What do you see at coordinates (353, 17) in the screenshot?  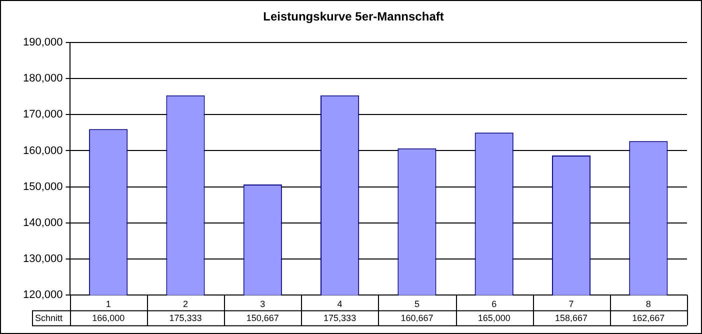 I see `chart-title: Leistungskurve 5er-Mannschaft` at bounding box center [353, 17].